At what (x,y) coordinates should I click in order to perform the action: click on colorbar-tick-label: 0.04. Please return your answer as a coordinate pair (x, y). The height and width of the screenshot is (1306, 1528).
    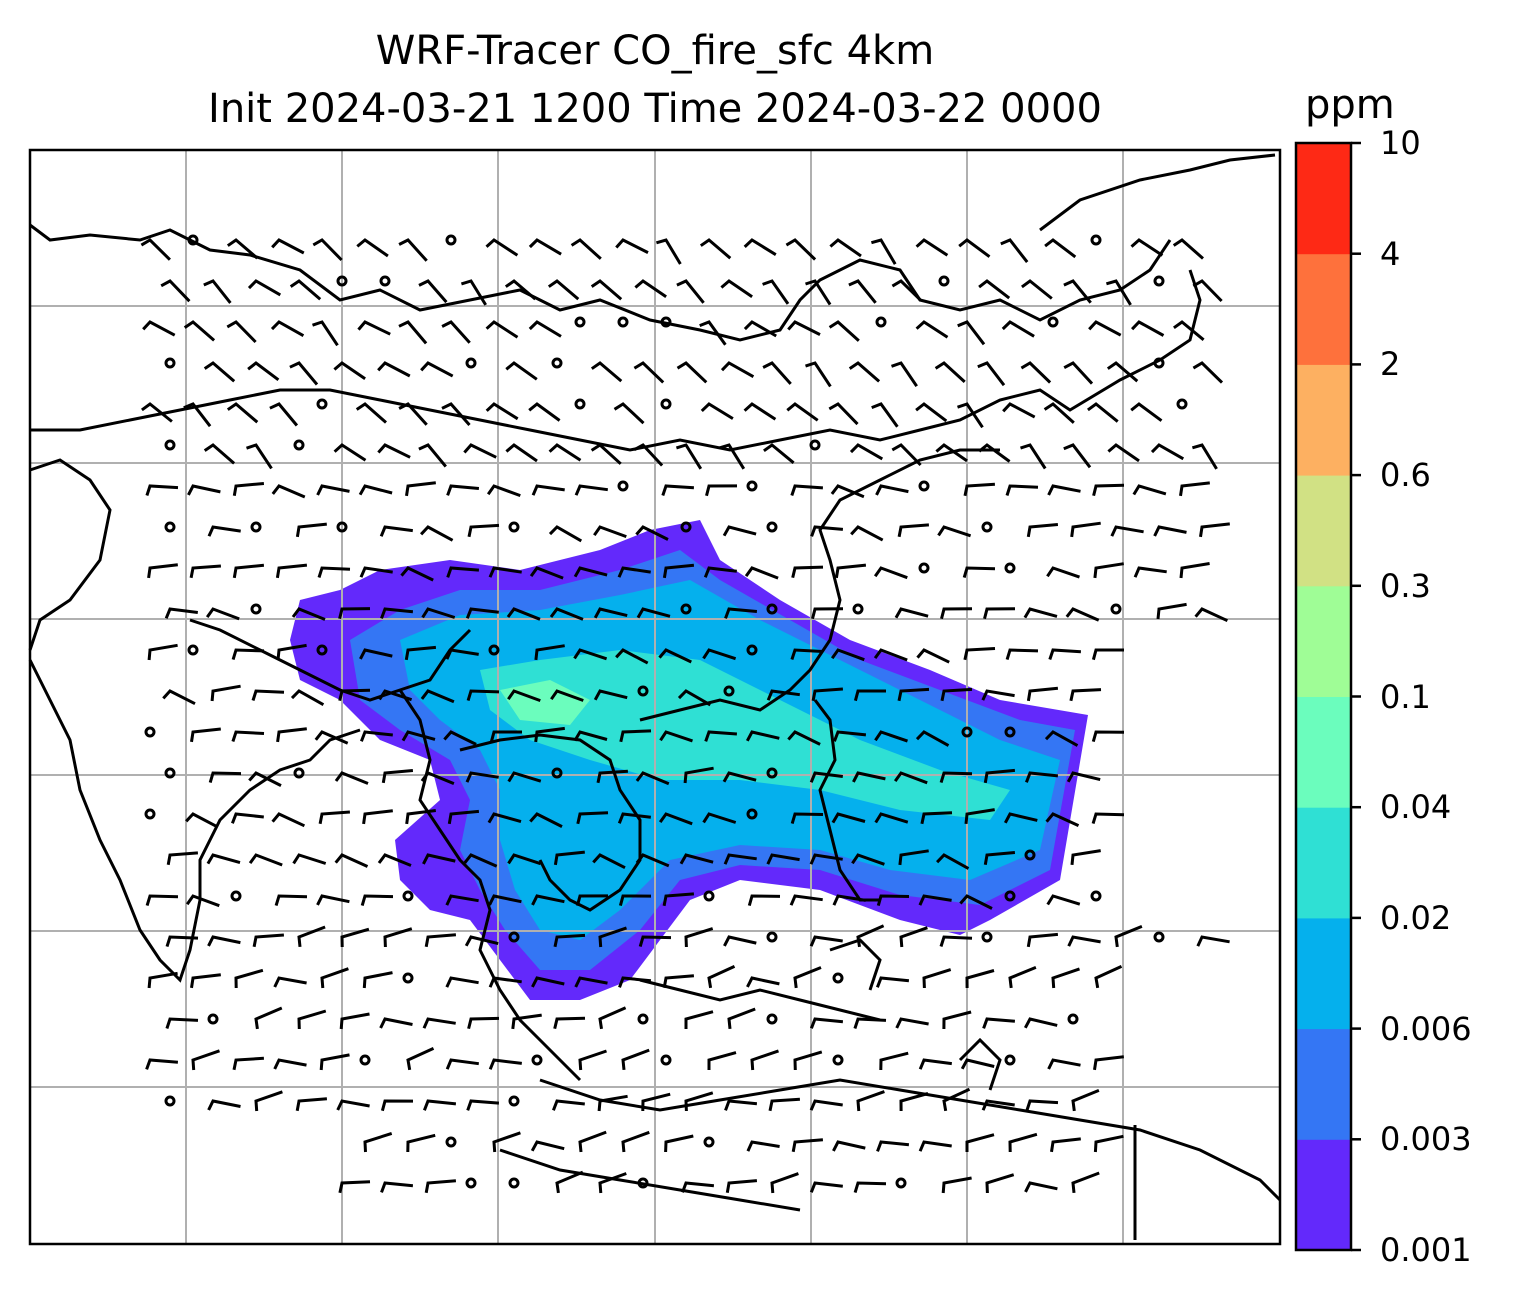
    Looking at the image, I should click on (1416, 807).